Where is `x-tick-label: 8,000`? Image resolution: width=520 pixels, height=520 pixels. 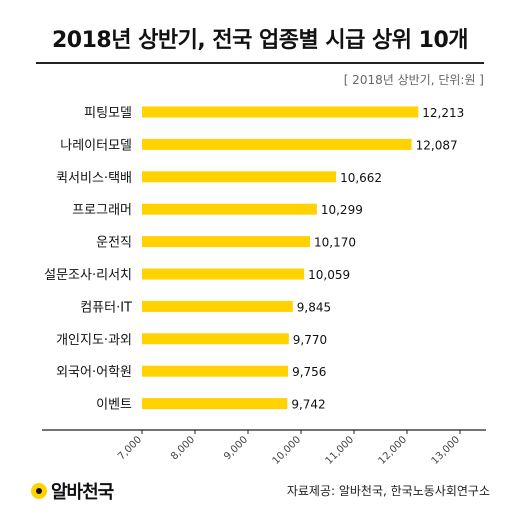 x-tick-label: 8,000 is located at coordinates (183, 448).